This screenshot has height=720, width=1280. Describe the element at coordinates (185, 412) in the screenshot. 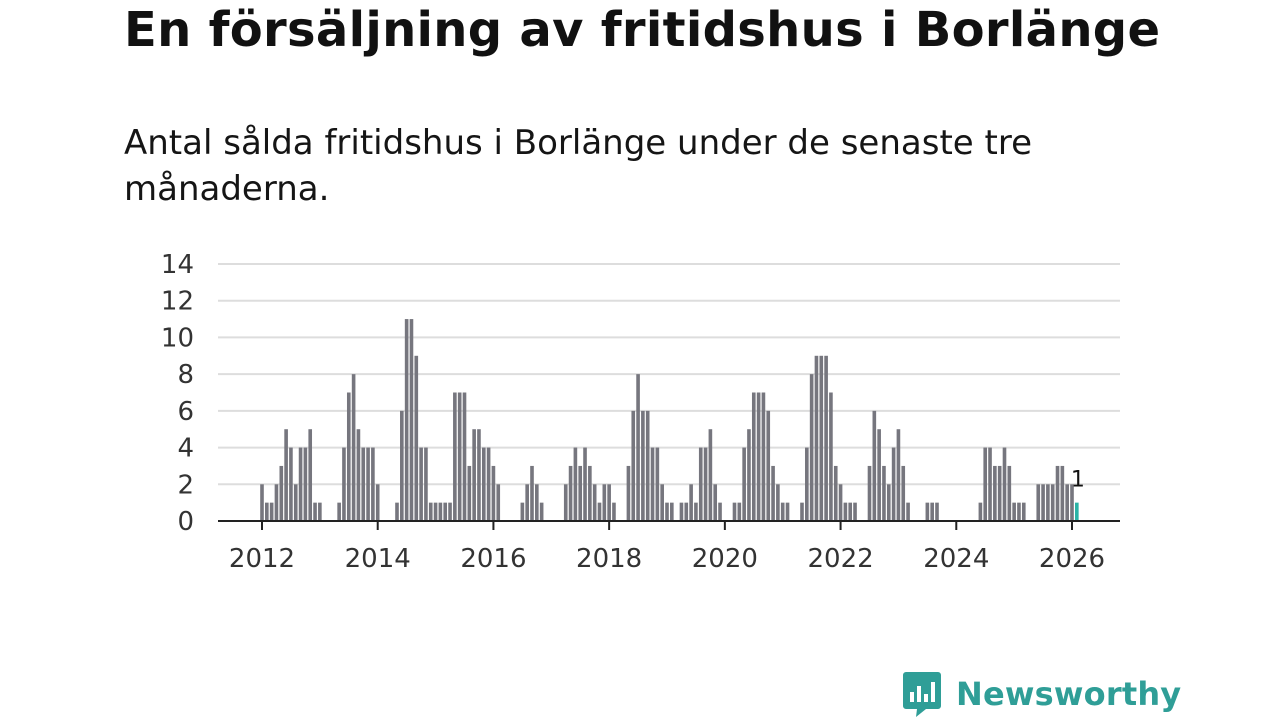

I see `y-tick-label: 6` at that location.